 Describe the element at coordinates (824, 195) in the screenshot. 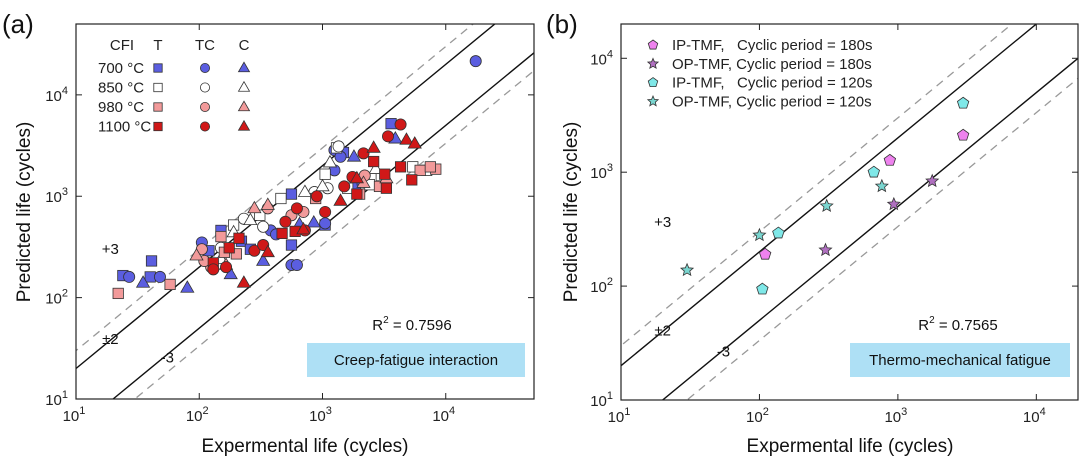

I see `panel-b-points` at that location.